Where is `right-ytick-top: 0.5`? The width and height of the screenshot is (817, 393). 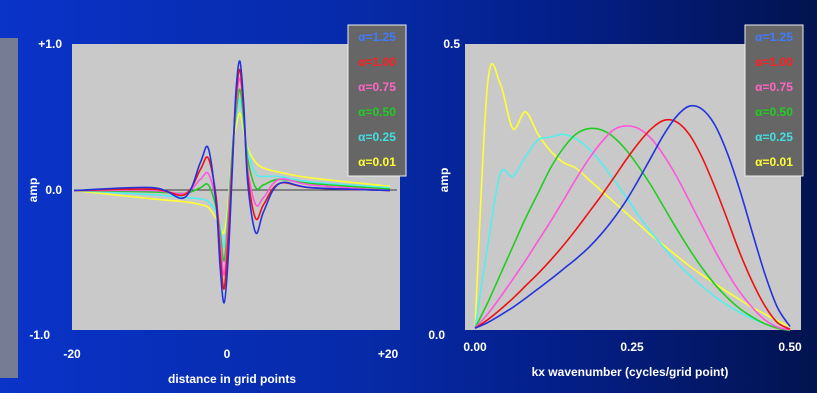 right-ytick-top: 0.5 is located at coordinates (451, 44).